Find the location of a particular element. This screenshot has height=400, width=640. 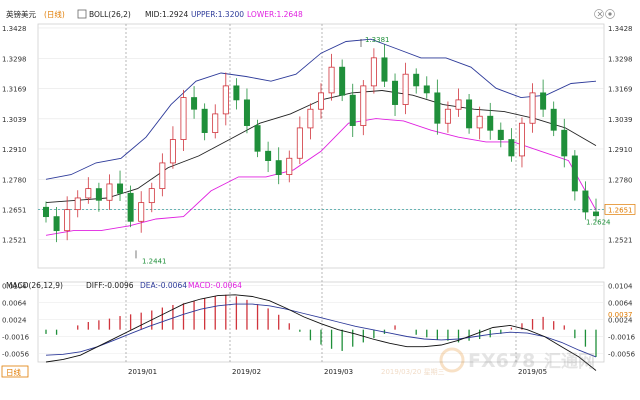

macd-label: MACD(26,12,9) is located at coordinates (34, 285).